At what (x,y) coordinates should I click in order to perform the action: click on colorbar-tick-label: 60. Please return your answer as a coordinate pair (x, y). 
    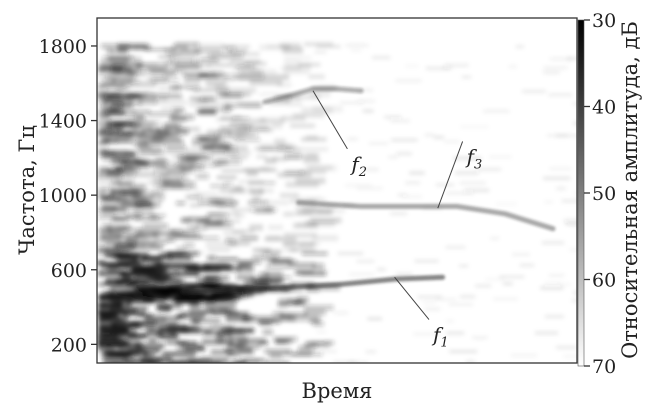
    Looking at the image, I should click on (604, 281).